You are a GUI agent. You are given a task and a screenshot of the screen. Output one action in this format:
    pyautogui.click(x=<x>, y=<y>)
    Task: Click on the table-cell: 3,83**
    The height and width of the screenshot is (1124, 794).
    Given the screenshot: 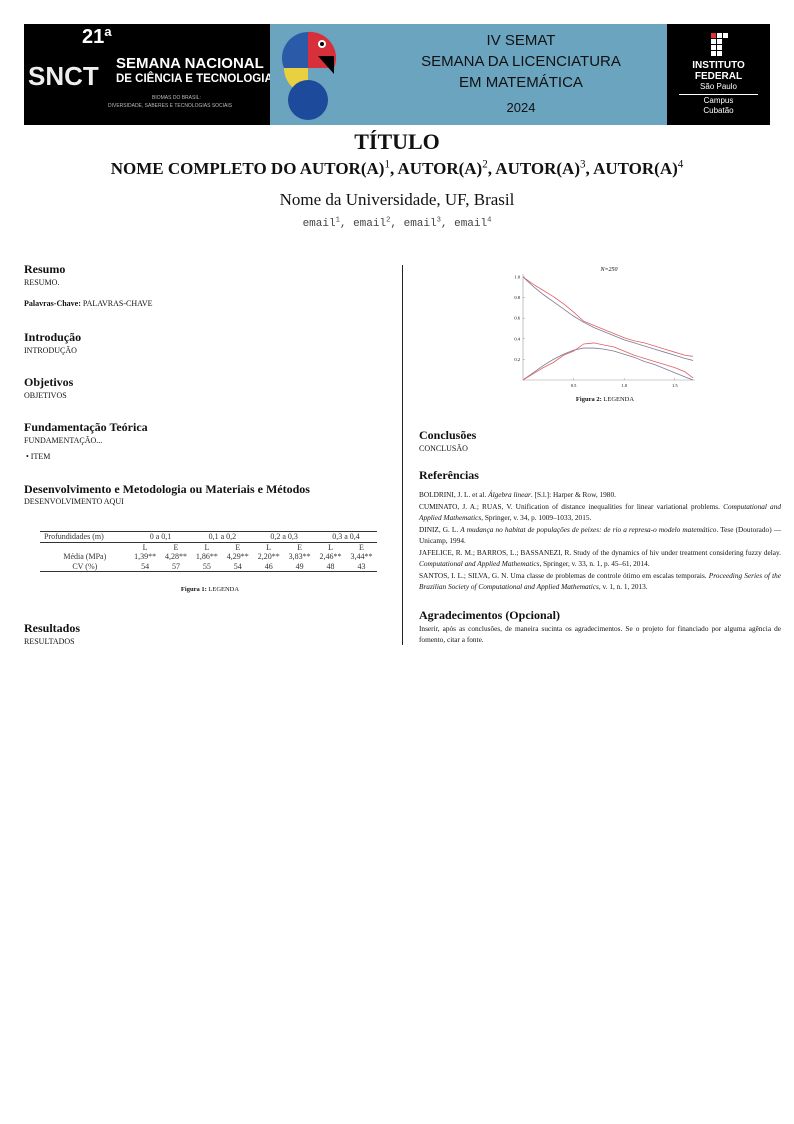 What is the action you would take?
    pyautogui.click(x=299, y=556)
    